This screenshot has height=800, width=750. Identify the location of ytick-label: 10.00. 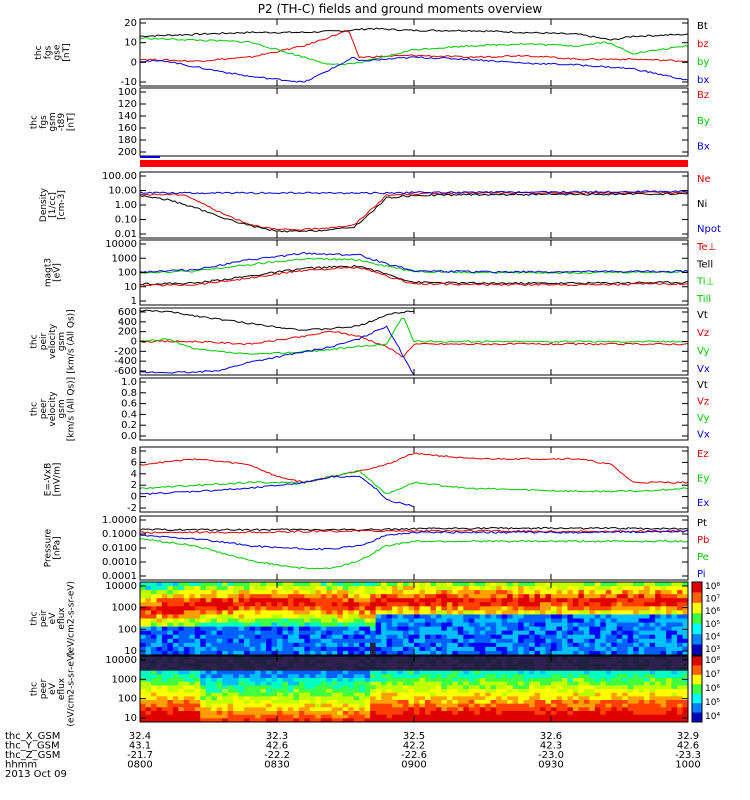
(122, 191).